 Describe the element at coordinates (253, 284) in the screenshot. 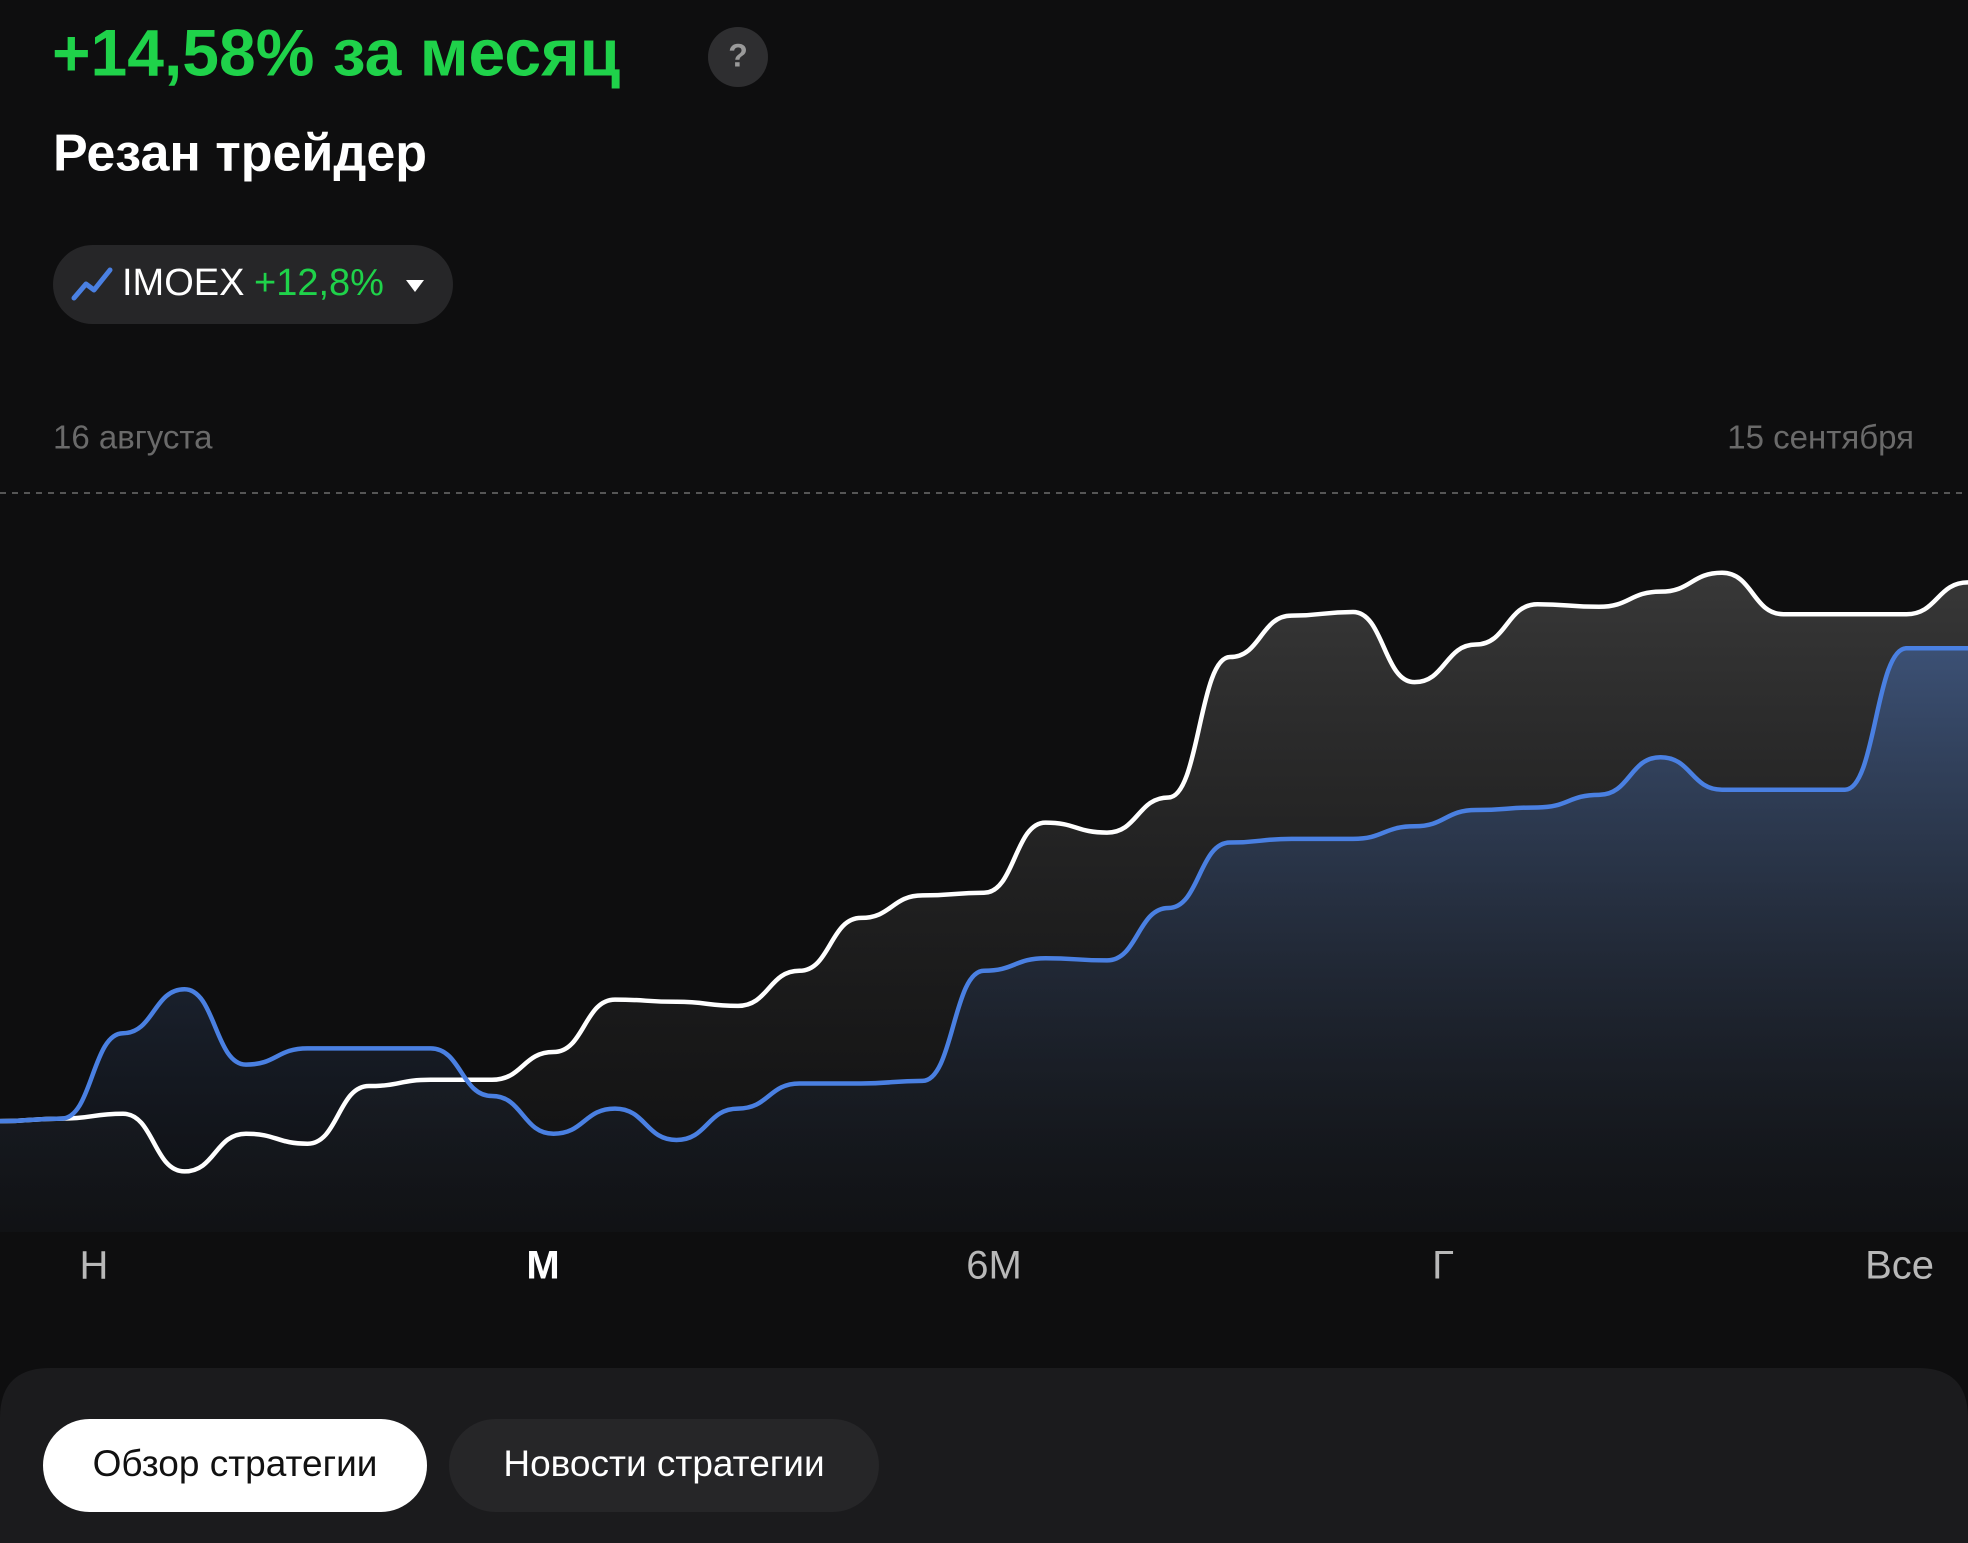

I see `benchmark-selector` at that location.